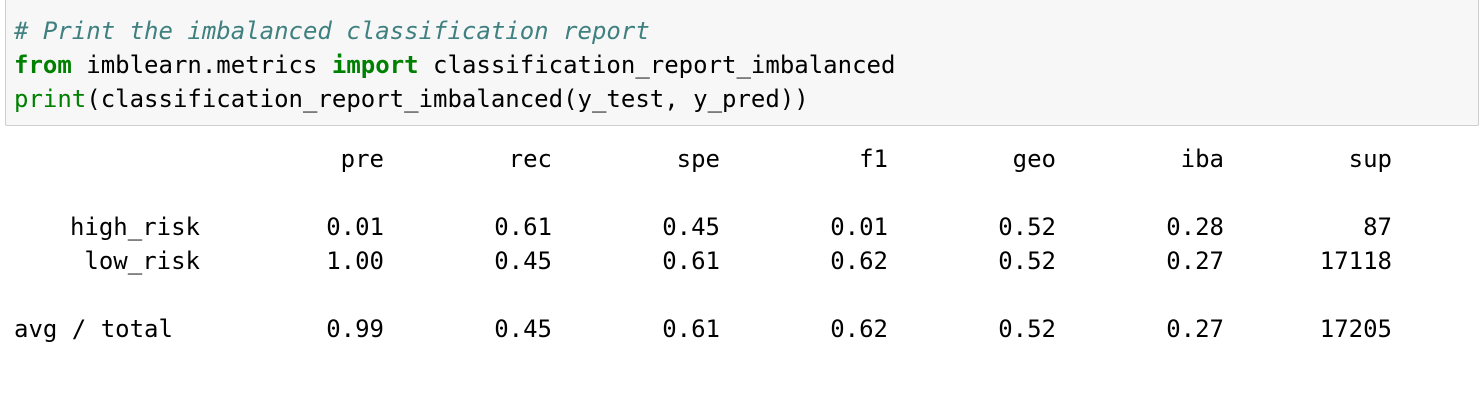 The width and height of the screenshot is (1484, 400). I want to click on keyword-import: import, so click(375, 65).